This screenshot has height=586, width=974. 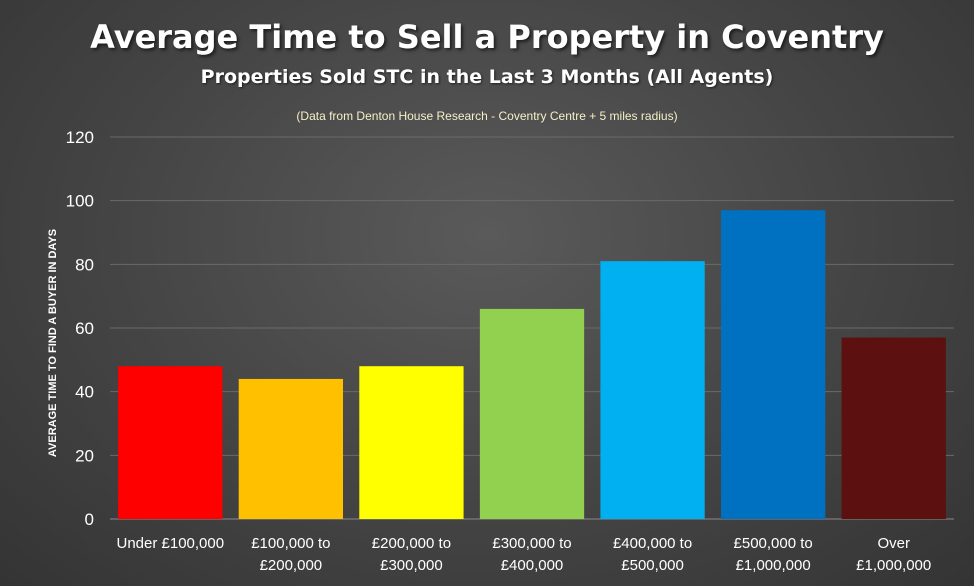 What do you see at coordinates (531, 543) in the screenshot?
I see `x-tick-label: £300,000 to` at bounding box center [531, 543].